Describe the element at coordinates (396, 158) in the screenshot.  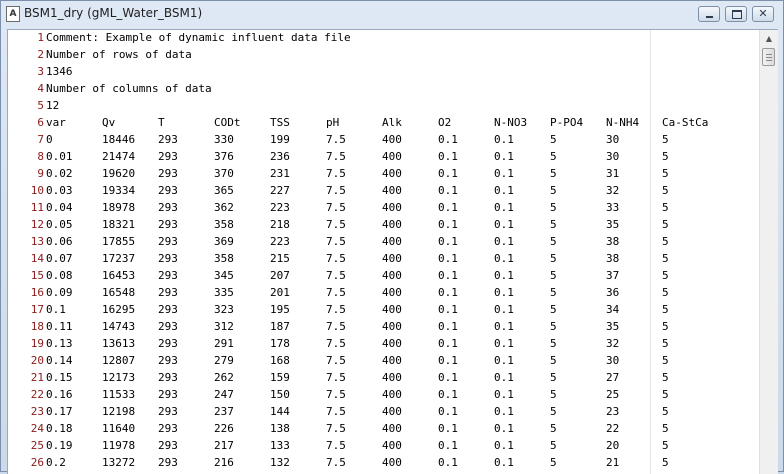
I see `data-row: 0.01 21474 293 376 236 7.5 400 0.1 0.1 5 30 5` at that location.